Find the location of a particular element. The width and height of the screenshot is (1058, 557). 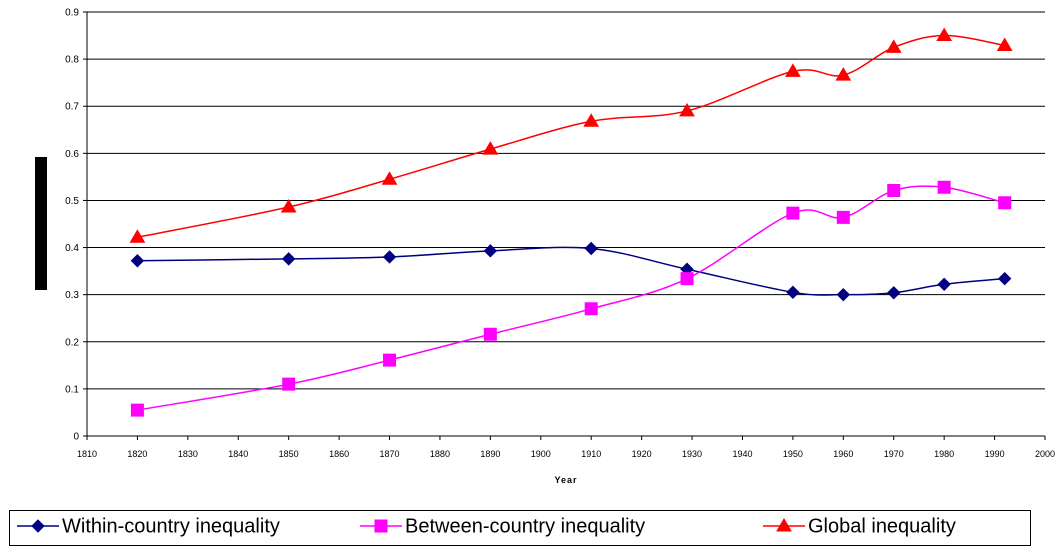

x-tick-label: 1860 is located at coordinates (339, 454).